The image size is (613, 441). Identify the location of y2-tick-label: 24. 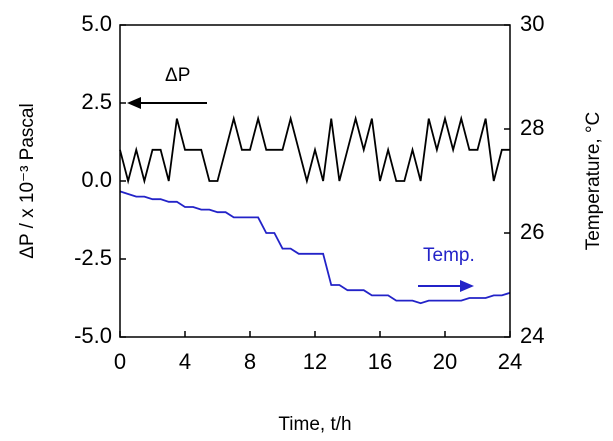
(532, 335).